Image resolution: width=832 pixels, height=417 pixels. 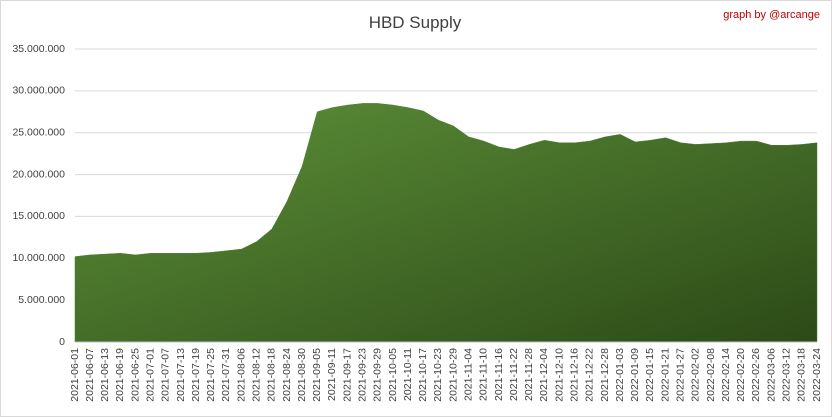 What do you see at coordinates (38, 216) in the screenshot?
I see `y-tick-label: 15.000.000` at bounding box center [38, 216].